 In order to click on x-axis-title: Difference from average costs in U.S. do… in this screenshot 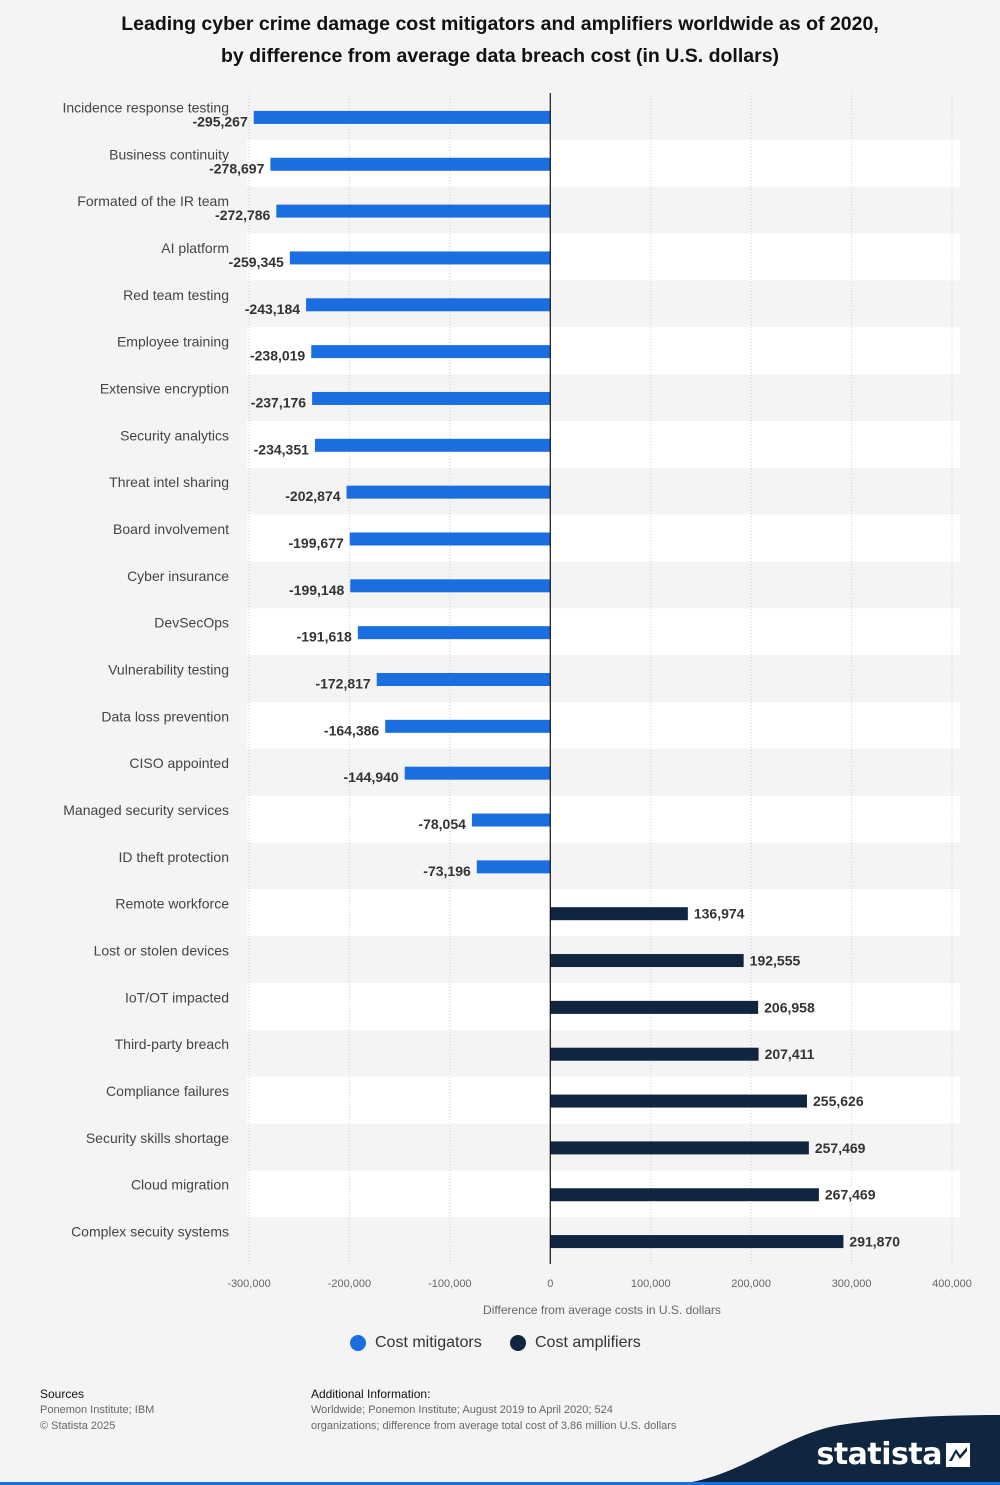, I will do `click(602, 1310)`.